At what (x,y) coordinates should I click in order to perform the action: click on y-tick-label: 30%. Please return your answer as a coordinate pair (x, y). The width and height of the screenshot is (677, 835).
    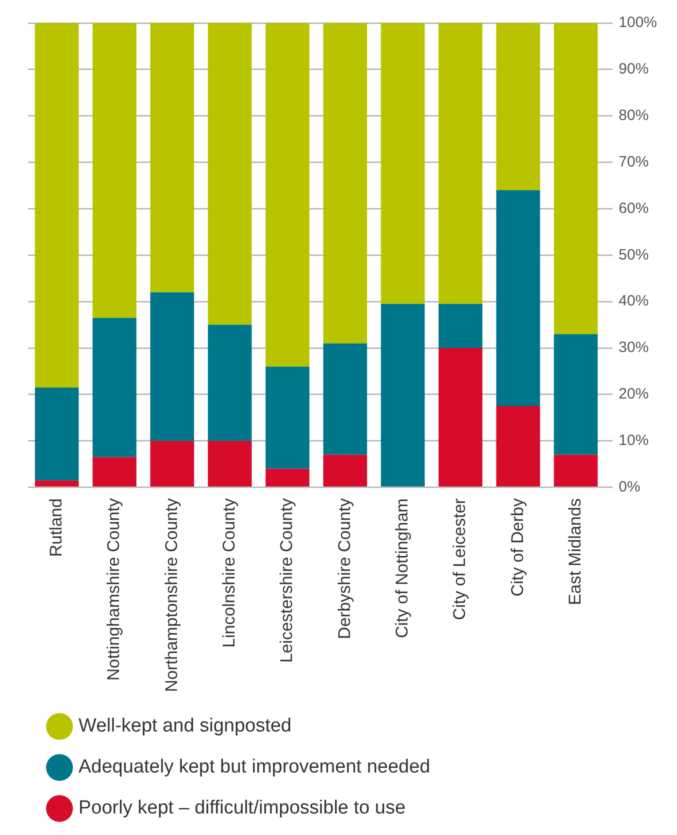
    Looking at the image, I should click on (633, 347).